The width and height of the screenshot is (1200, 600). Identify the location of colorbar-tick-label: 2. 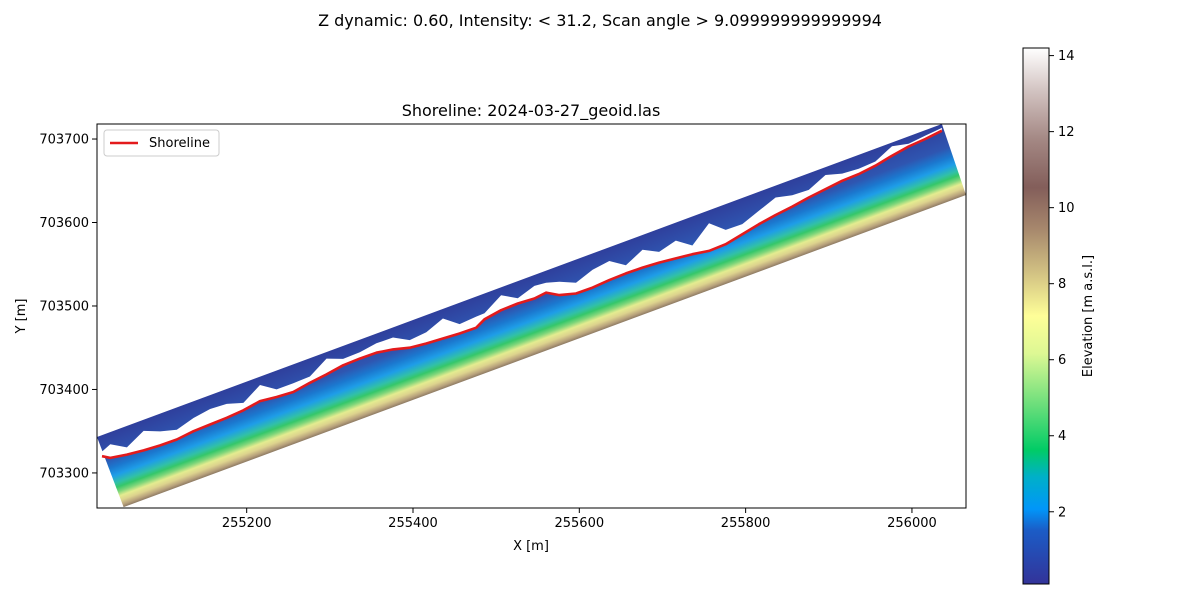
(1062, 512).